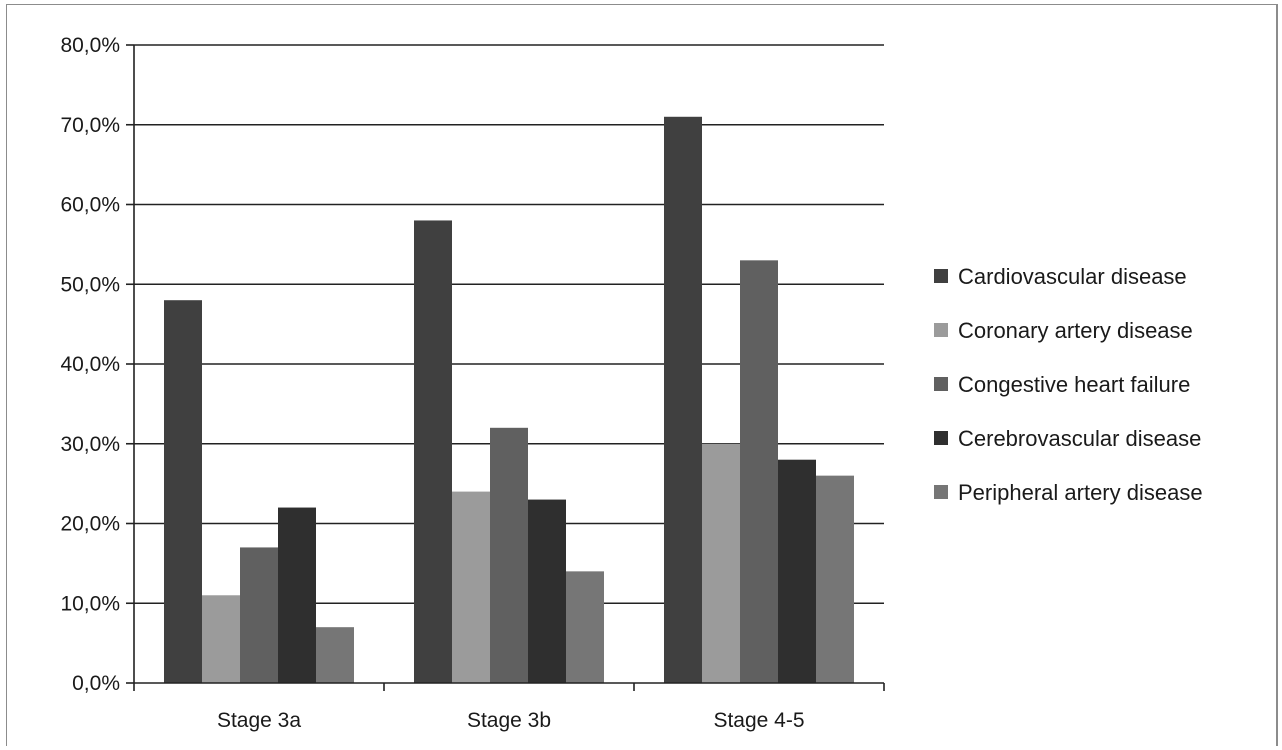 The height and width of the screenshot is (750, 1282). I want to click on y-tick-label: 30,0%, so click(90, 444).